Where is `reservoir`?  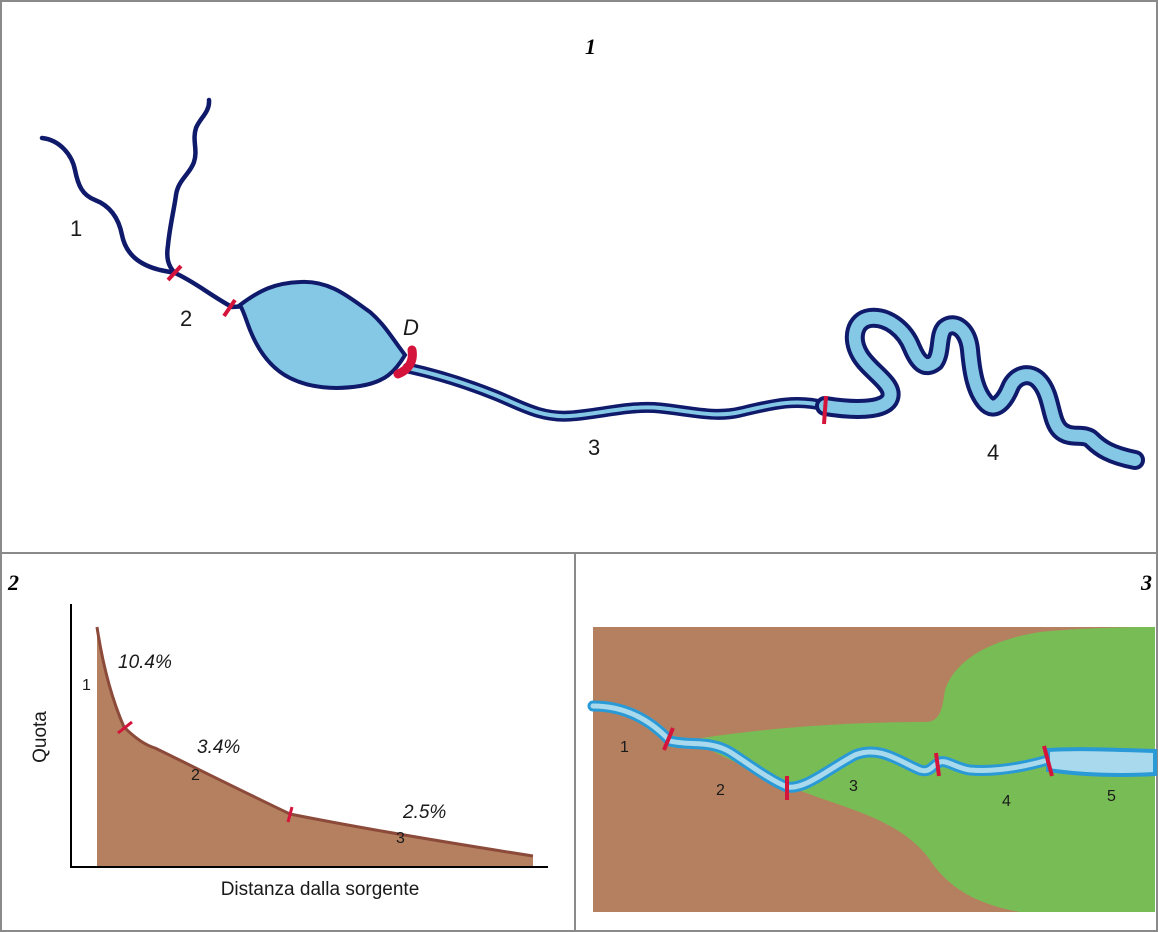
reservoir is located at coordinates (322, 334).